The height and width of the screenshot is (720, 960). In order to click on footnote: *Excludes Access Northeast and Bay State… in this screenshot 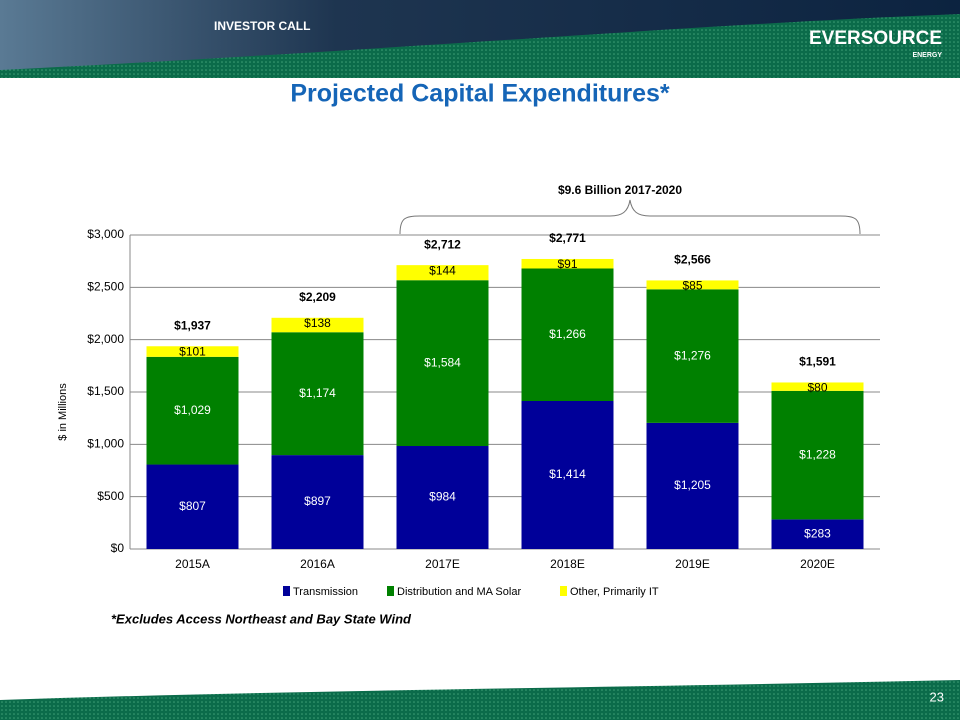, I will do `click(261, 618)`.